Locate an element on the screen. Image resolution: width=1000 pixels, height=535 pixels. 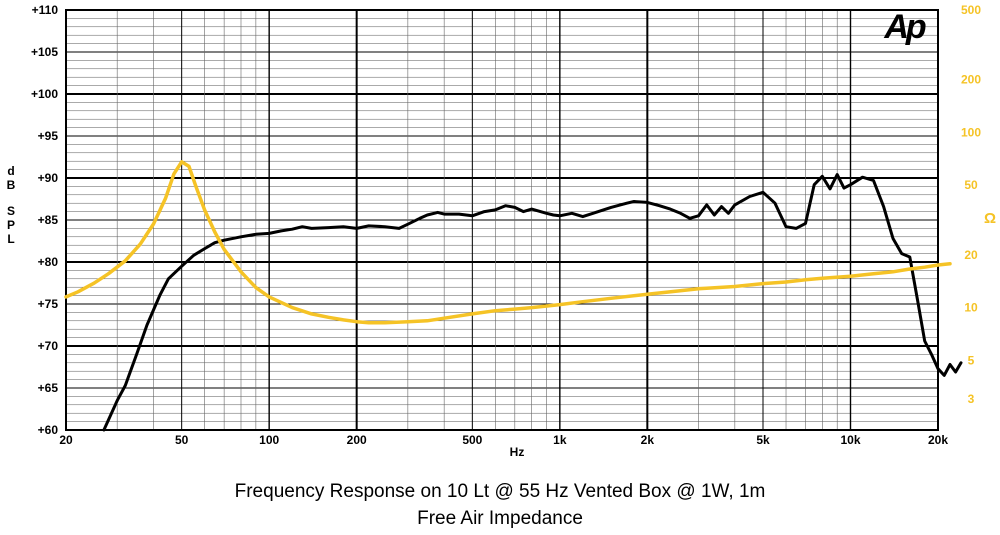
y2-tick-label: 5 is located at coordinates (971, 360).